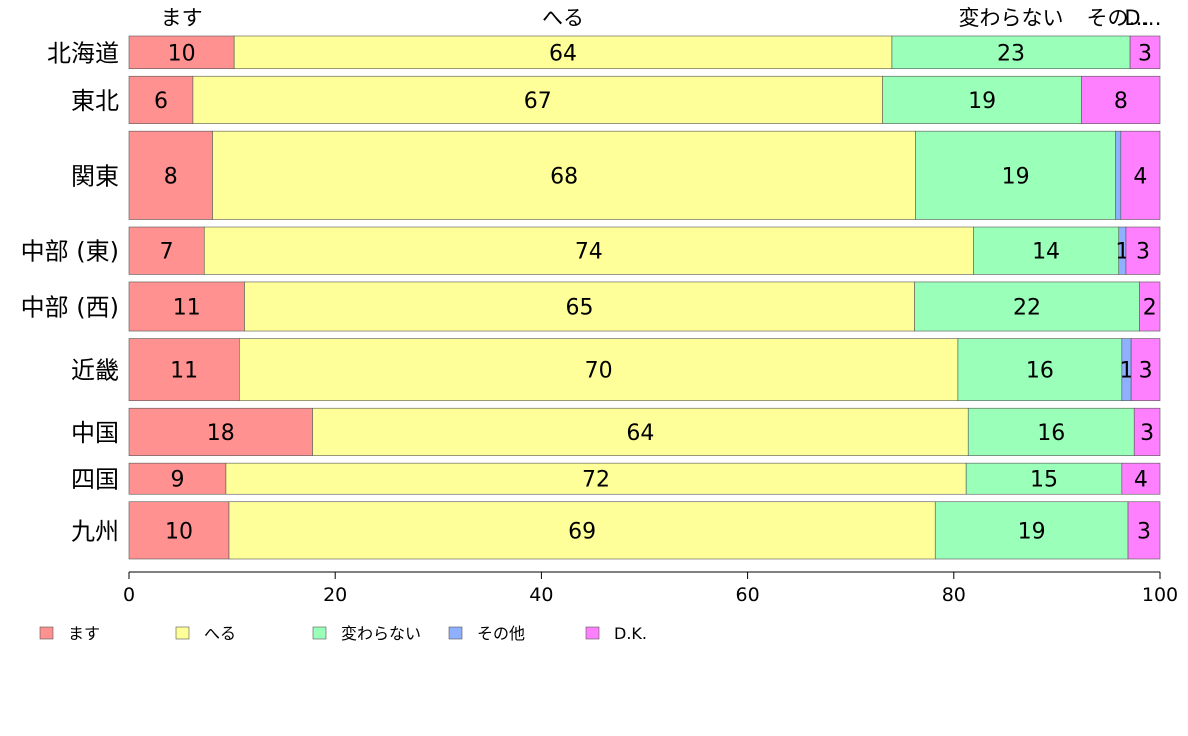 Image resolution: width=1188 pixels, height=736 pixels. Describe the element at coordinates (95, 531) in the screenshot. I see `category-label-row-9: 九州` at that location.